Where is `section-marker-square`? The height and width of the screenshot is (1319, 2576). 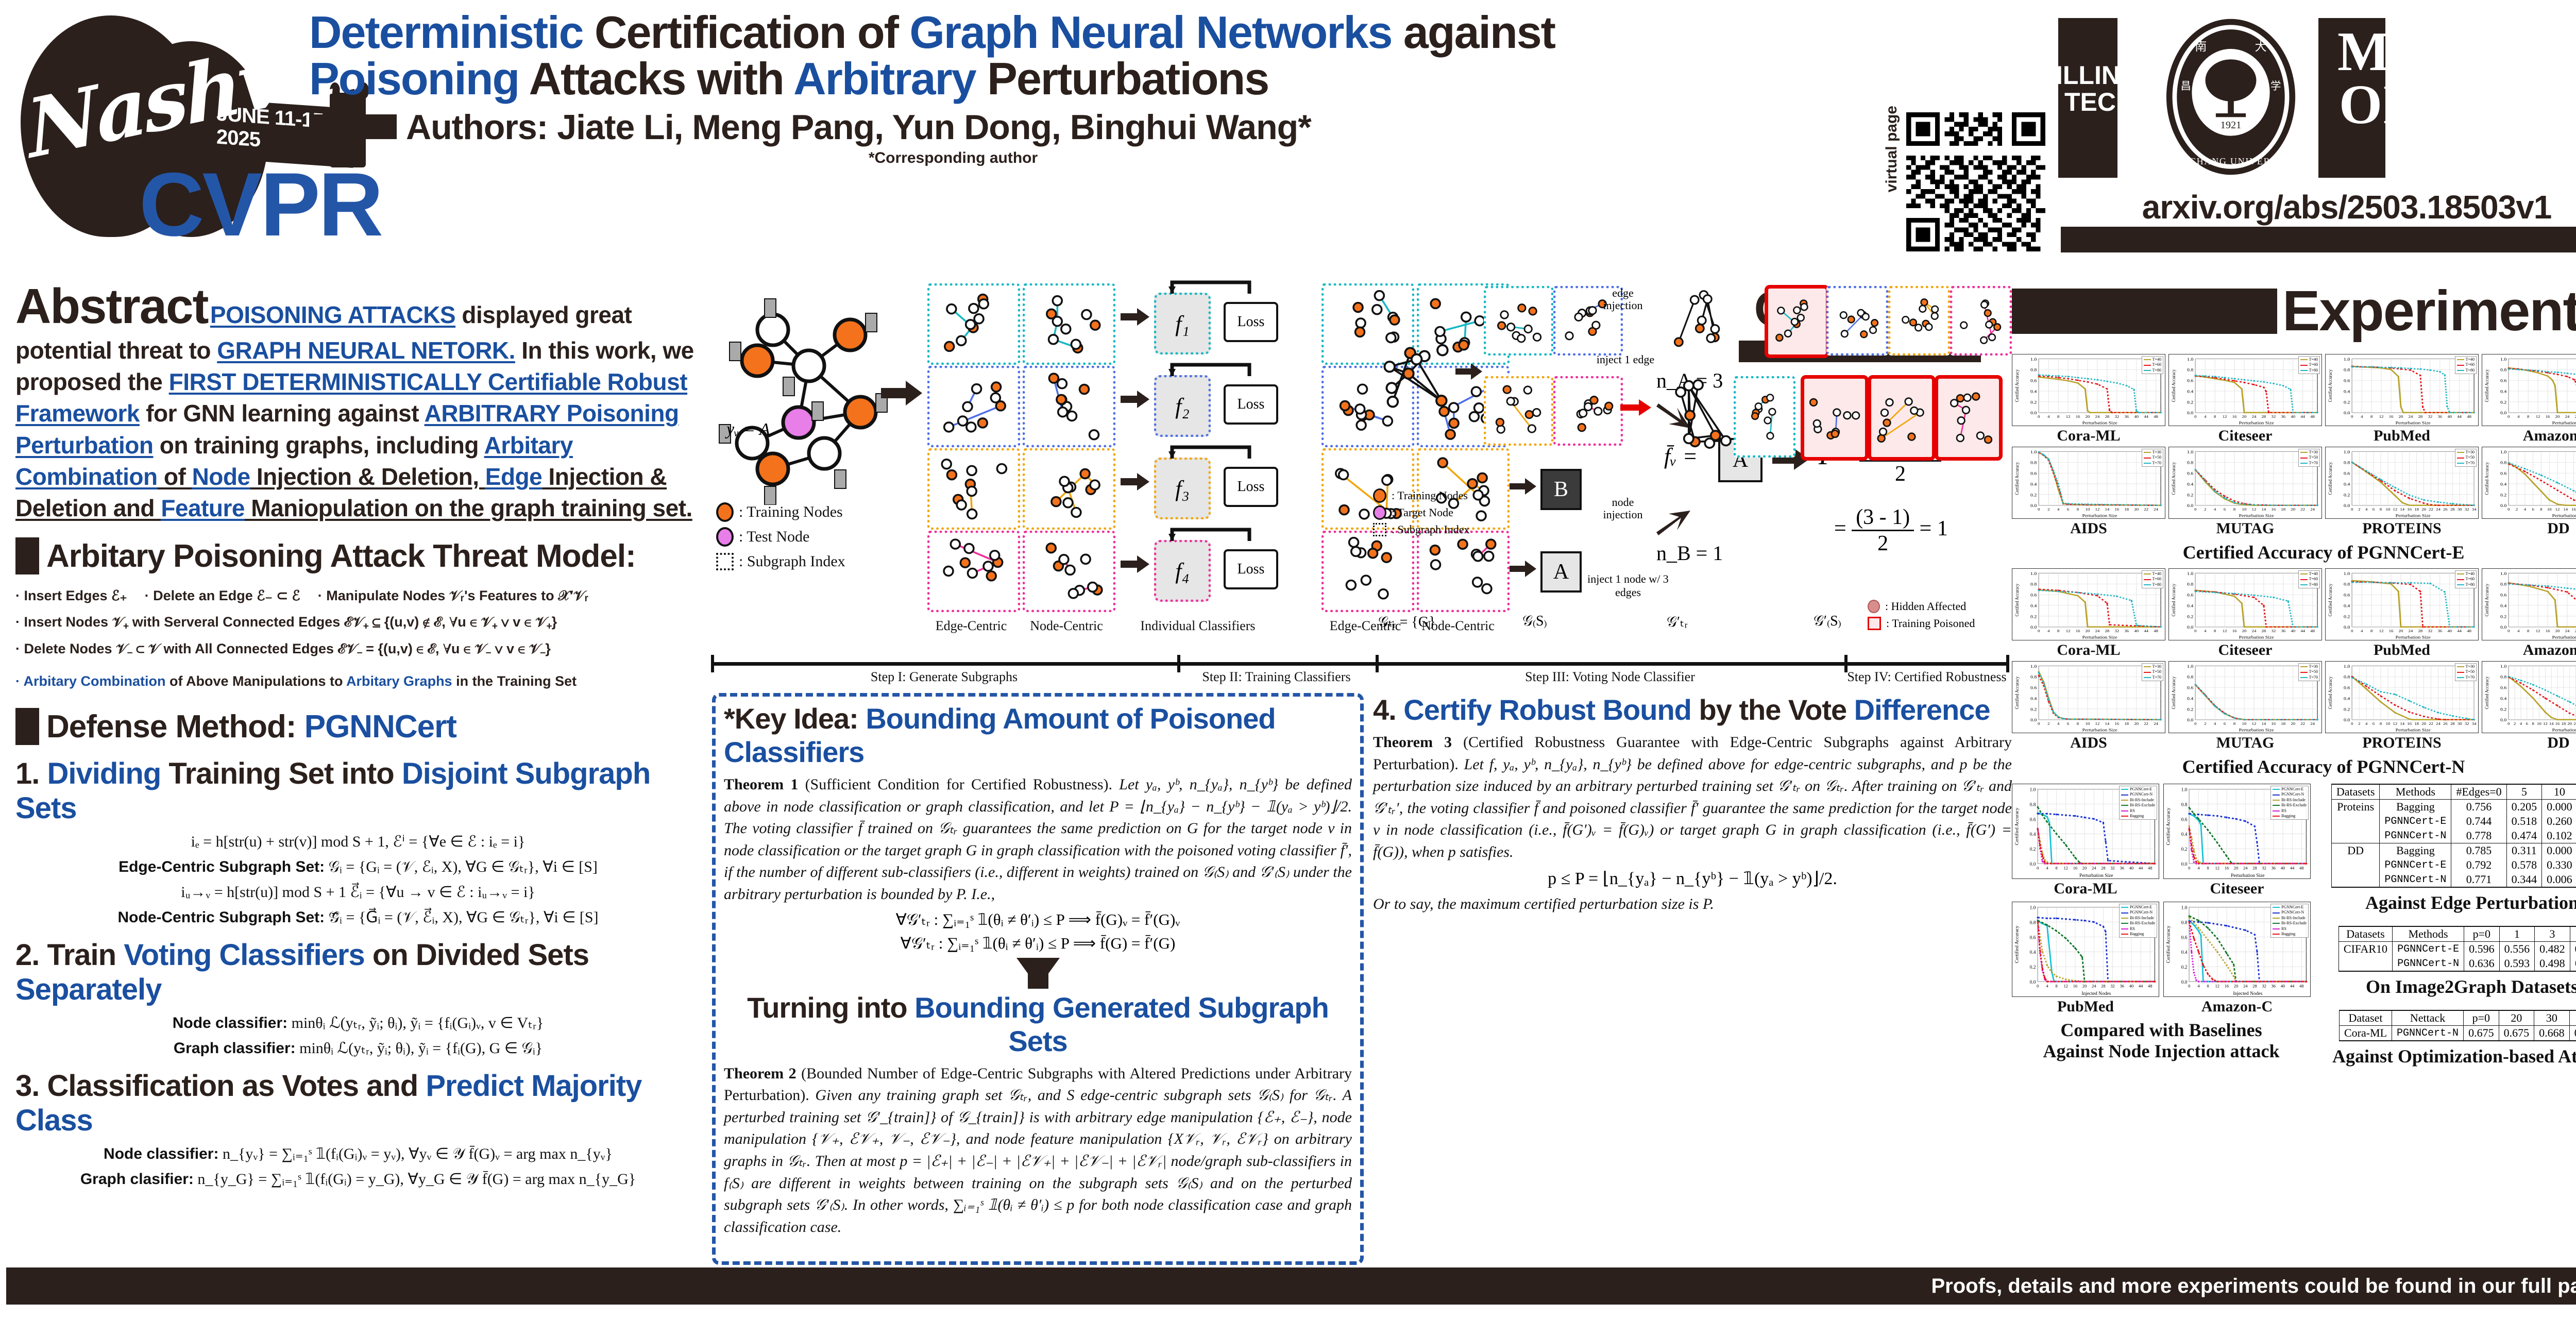 section-marker-square is located at coordinates (27, 556).